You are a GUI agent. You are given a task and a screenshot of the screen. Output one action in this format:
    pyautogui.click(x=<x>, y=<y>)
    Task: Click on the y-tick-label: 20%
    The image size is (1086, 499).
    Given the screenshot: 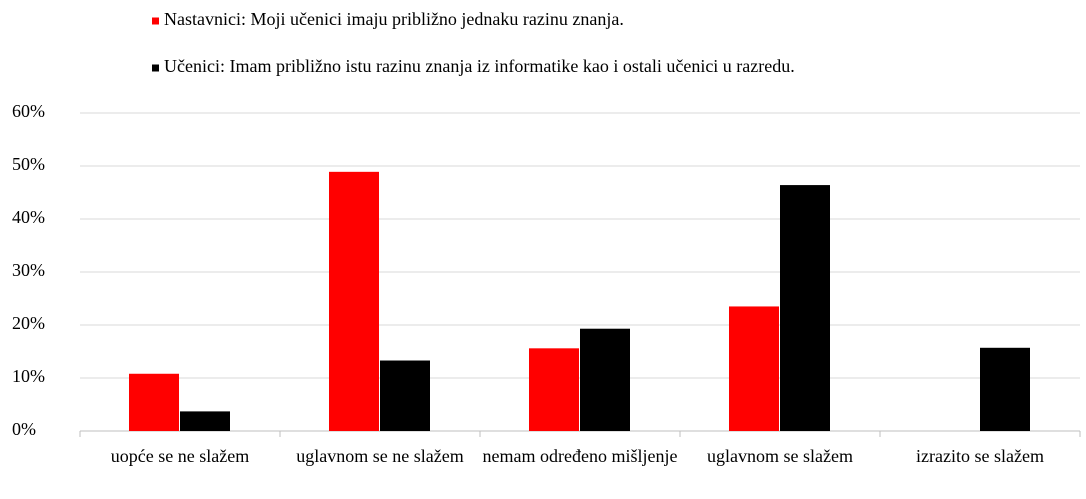 What is the action you would take?
    pyautogui.click(x=28, y=323)
    